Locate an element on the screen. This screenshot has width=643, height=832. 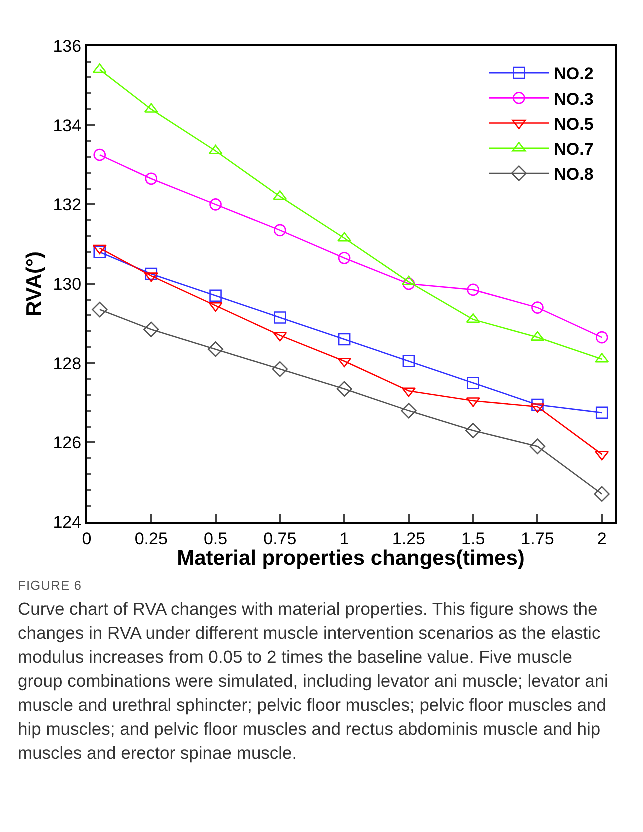
x-tick-label: 0 is located at coordinates (87, 538).